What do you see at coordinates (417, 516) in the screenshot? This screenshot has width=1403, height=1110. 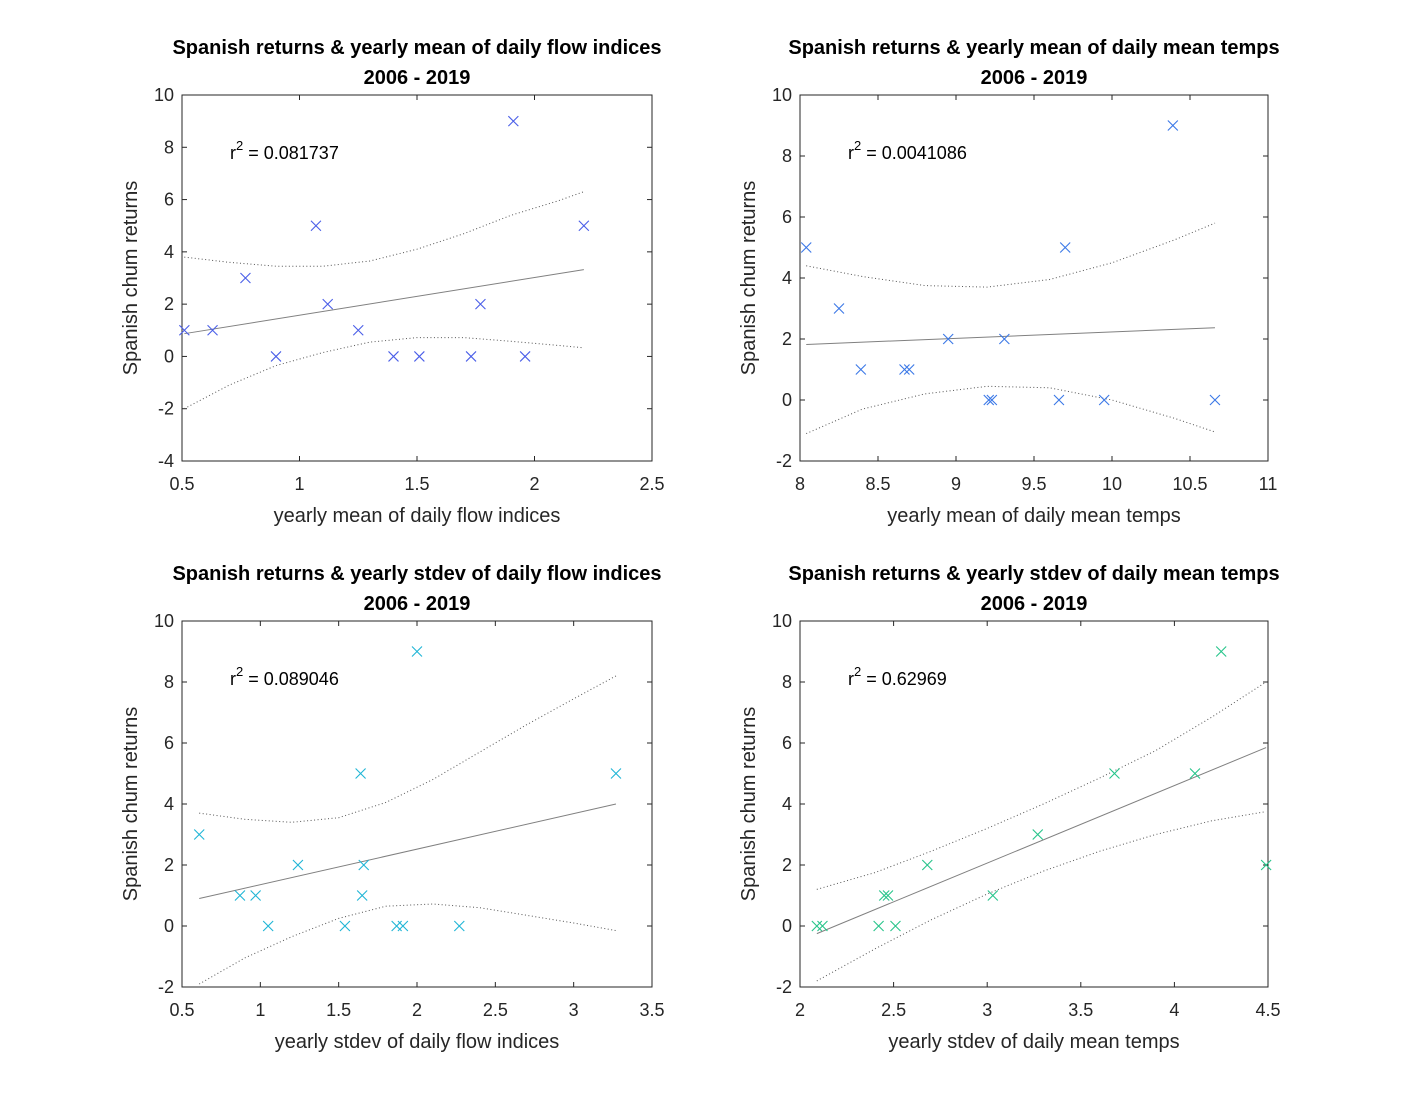 I see `x-axis-label: yearly mean of daily flow indices` at bounding box center [417, 516].